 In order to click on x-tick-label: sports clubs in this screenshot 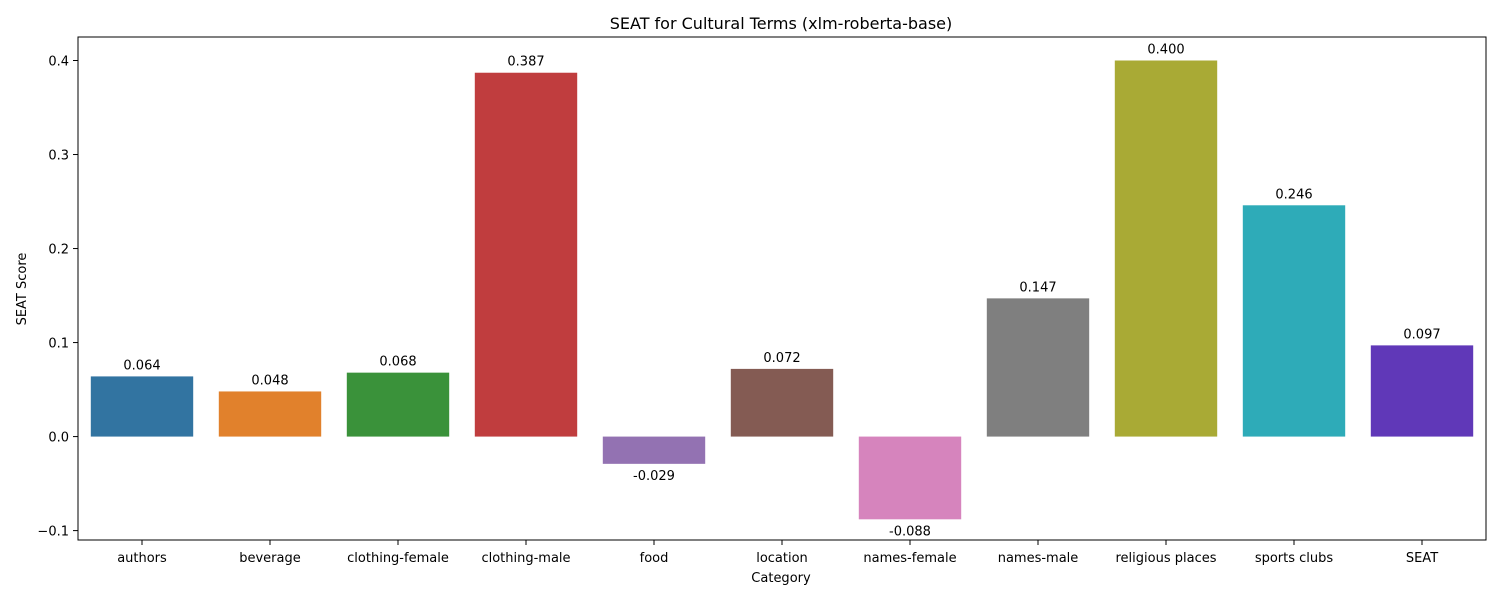, I will do `click(1294, 558)`.